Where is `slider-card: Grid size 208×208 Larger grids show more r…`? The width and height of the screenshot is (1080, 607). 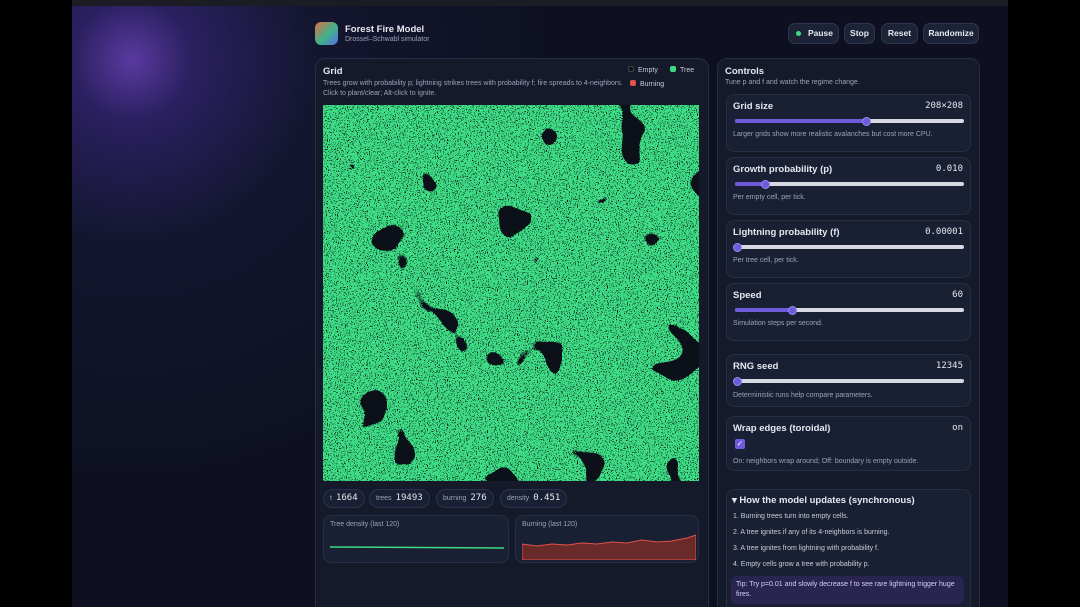
slider-card: Grid size 208×208 Larger grids show more r… is located at coordinates (848, 123).